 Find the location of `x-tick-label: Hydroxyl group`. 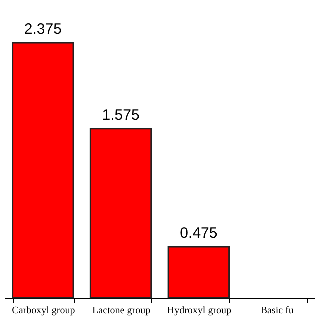

x-tick-label: Hydroxyl group is located at coordinates (199, 311).